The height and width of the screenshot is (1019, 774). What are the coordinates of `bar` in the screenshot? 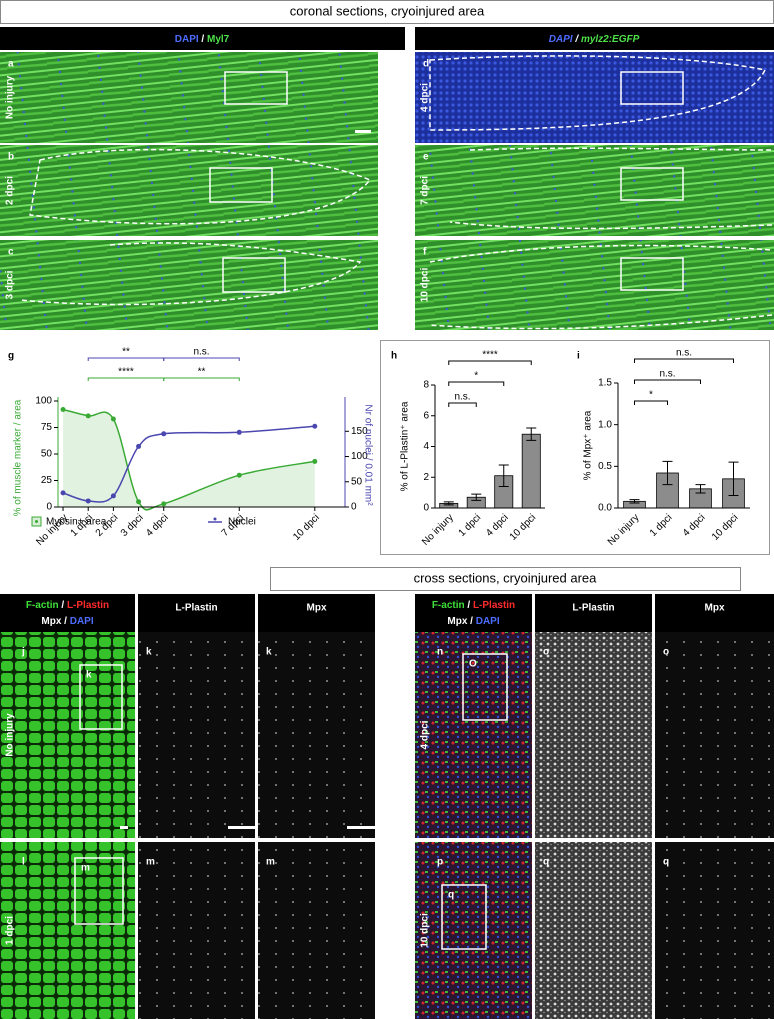 It's located at (531, 471).